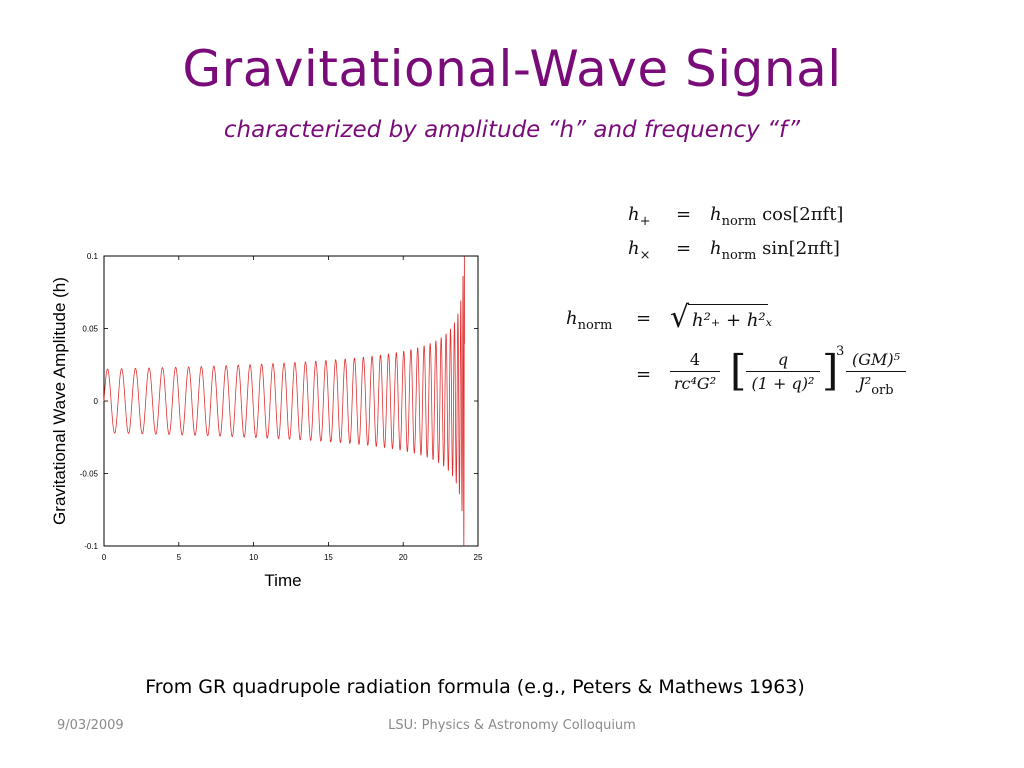  I want to click on frac1-num: 4, so click(695, 359).